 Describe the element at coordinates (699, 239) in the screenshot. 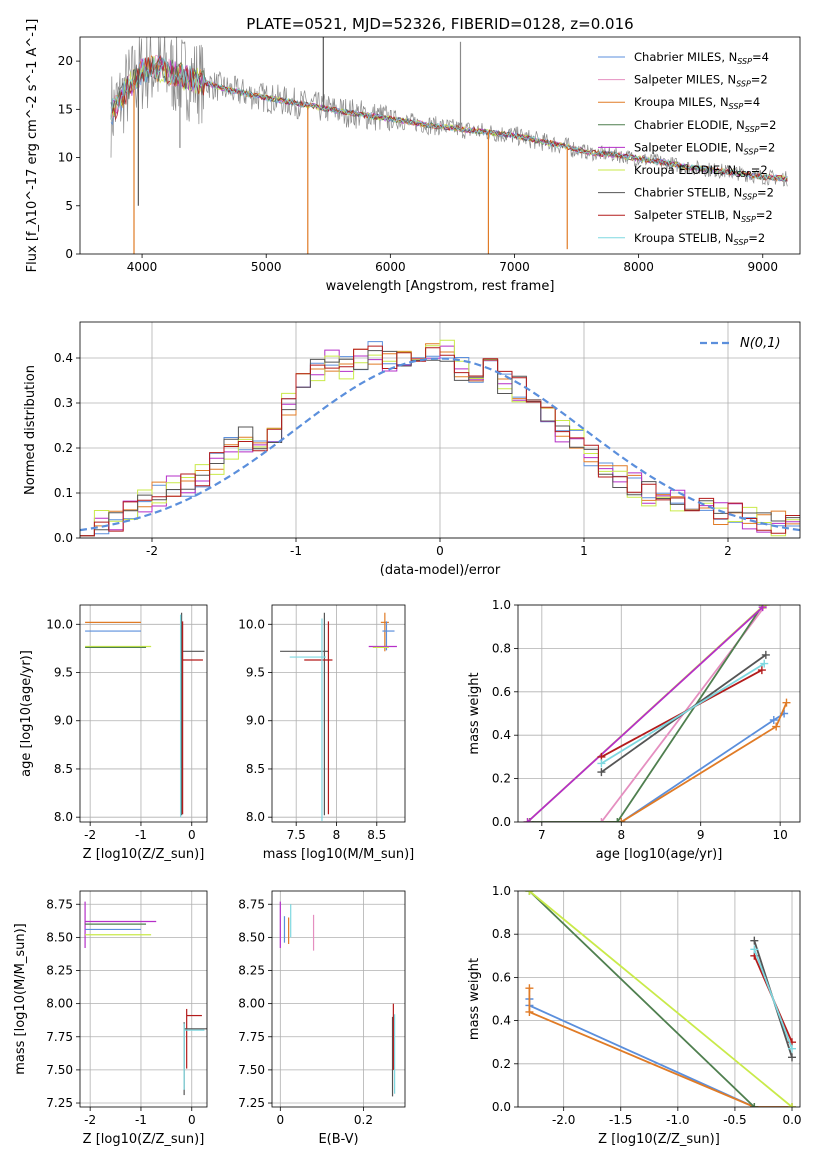

I see `legend-label: Kroupa STELIB, NSSP=2` at that location.